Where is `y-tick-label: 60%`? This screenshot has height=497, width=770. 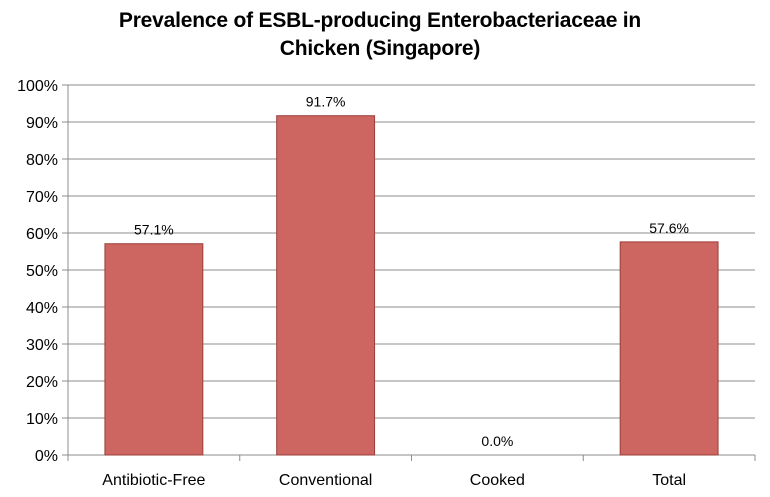 y-tick-label: 60% is located at coordinates (42, 234).